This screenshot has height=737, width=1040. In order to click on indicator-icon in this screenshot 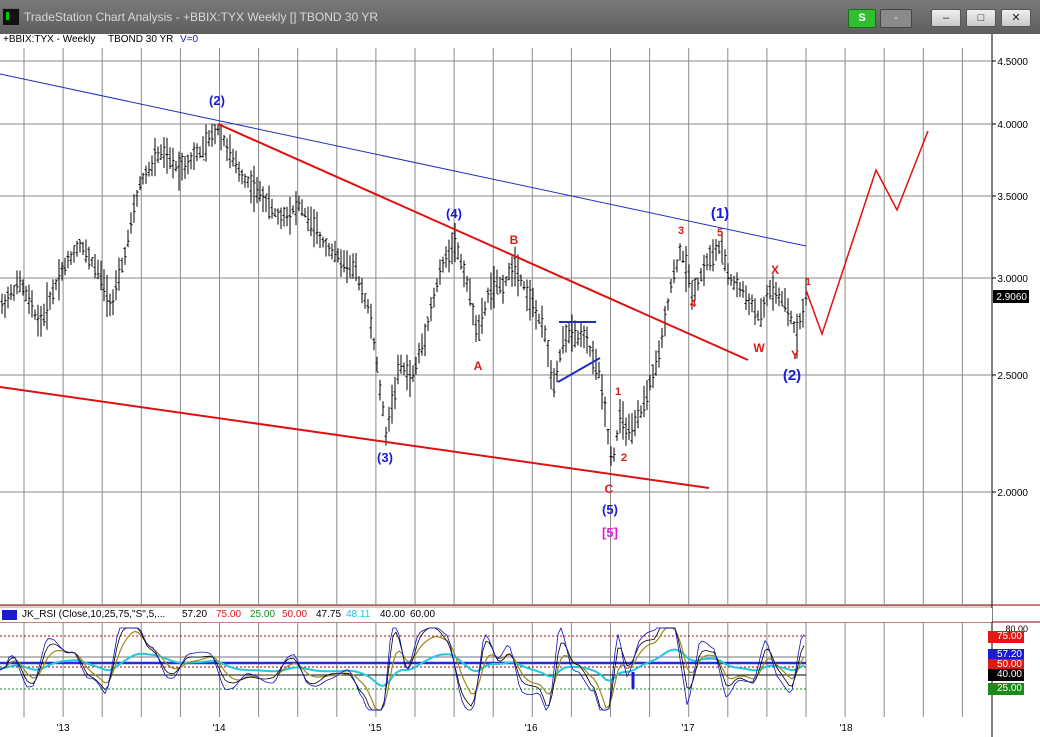, I will do `click(9, 615)`.